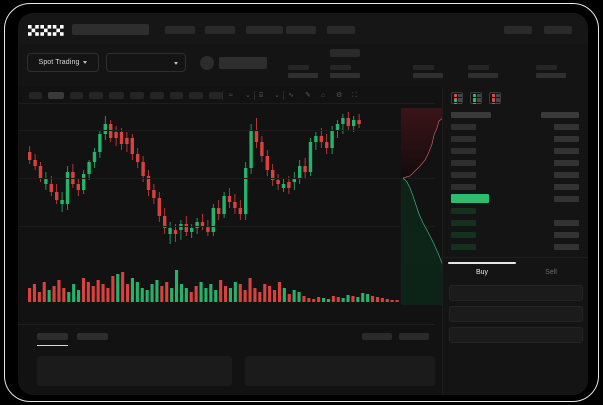 Image resolution: width=603 pixels, height=405 pixels. Describe the element at coordinates (291, 95) in the screenshot. I see `trendline-icon: ∿` at that location.